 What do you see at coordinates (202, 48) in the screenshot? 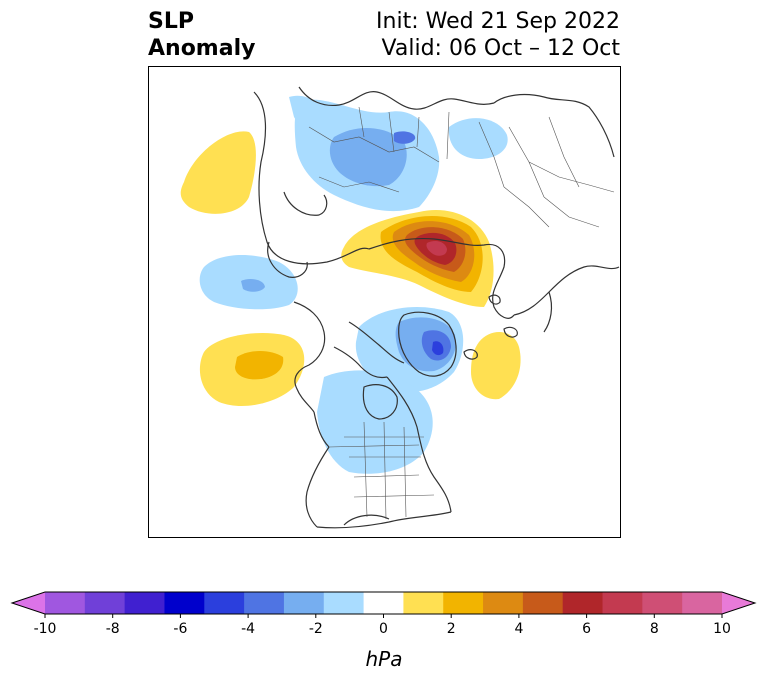
I see `title-variable-line2: Anomaly` at bounding box center [202, 48].